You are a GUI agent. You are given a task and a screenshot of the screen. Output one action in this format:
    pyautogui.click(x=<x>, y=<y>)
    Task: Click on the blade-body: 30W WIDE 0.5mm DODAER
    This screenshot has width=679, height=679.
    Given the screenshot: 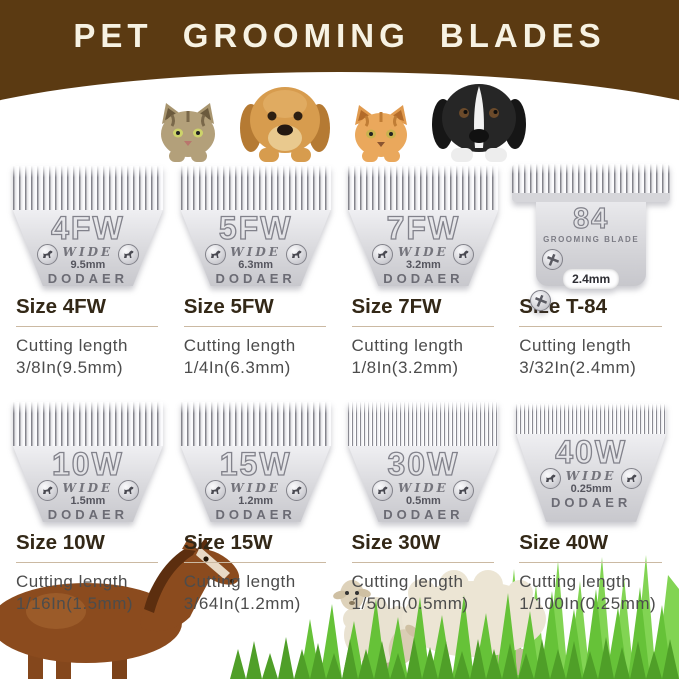 What is the action you would take?
    pyautogui.click(x=423, y=483)
    